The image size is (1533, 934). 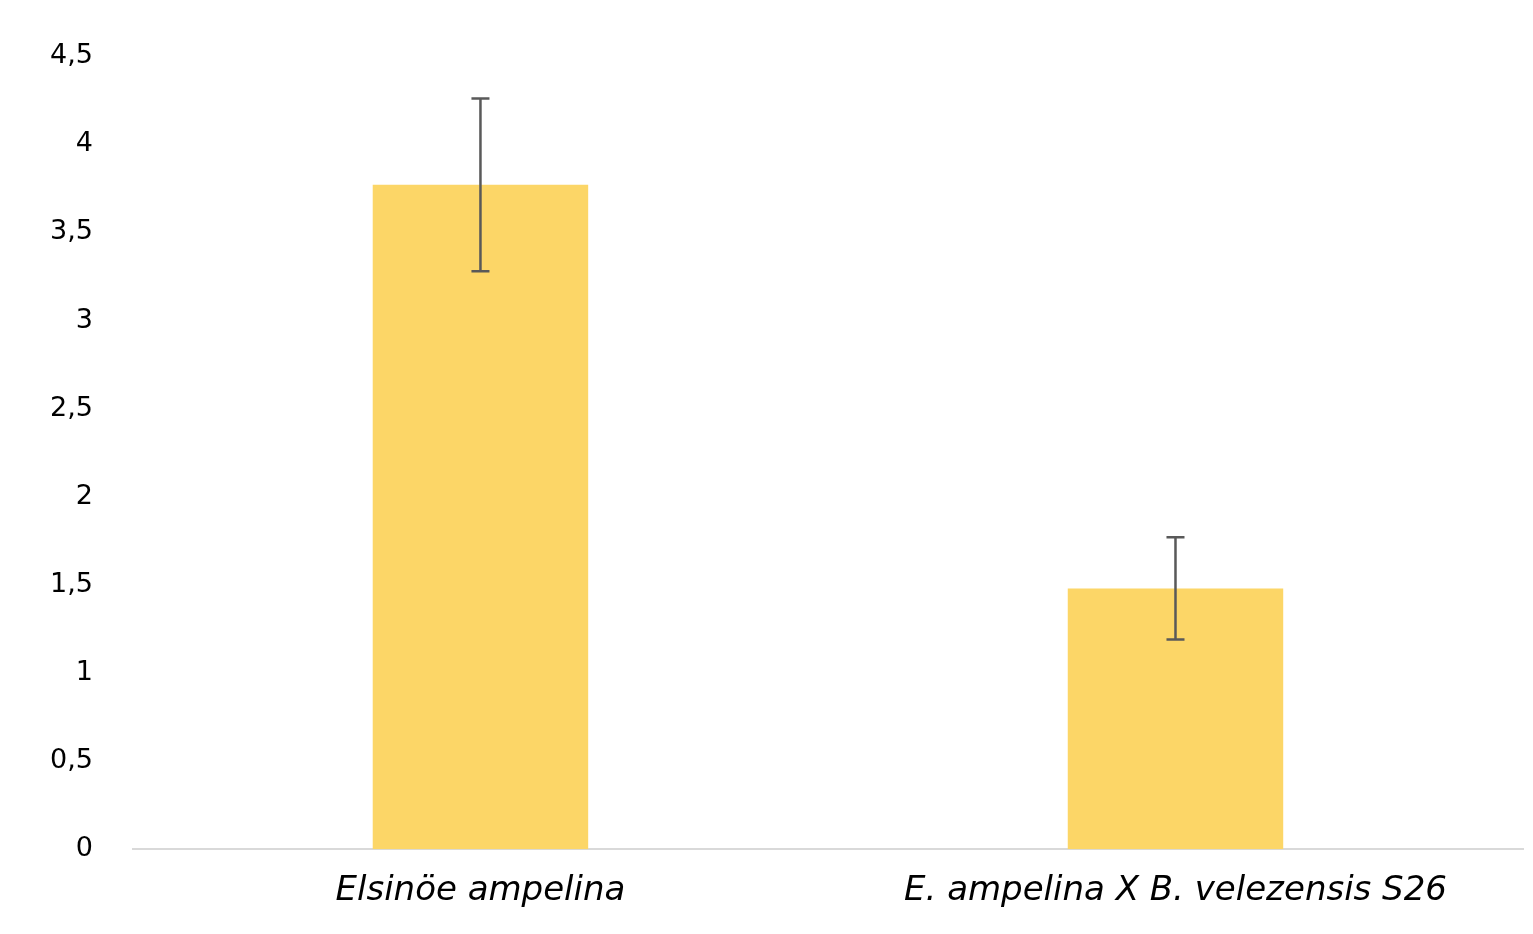 I want to click on y-tick-label: 1, so click(x=84, y=670).